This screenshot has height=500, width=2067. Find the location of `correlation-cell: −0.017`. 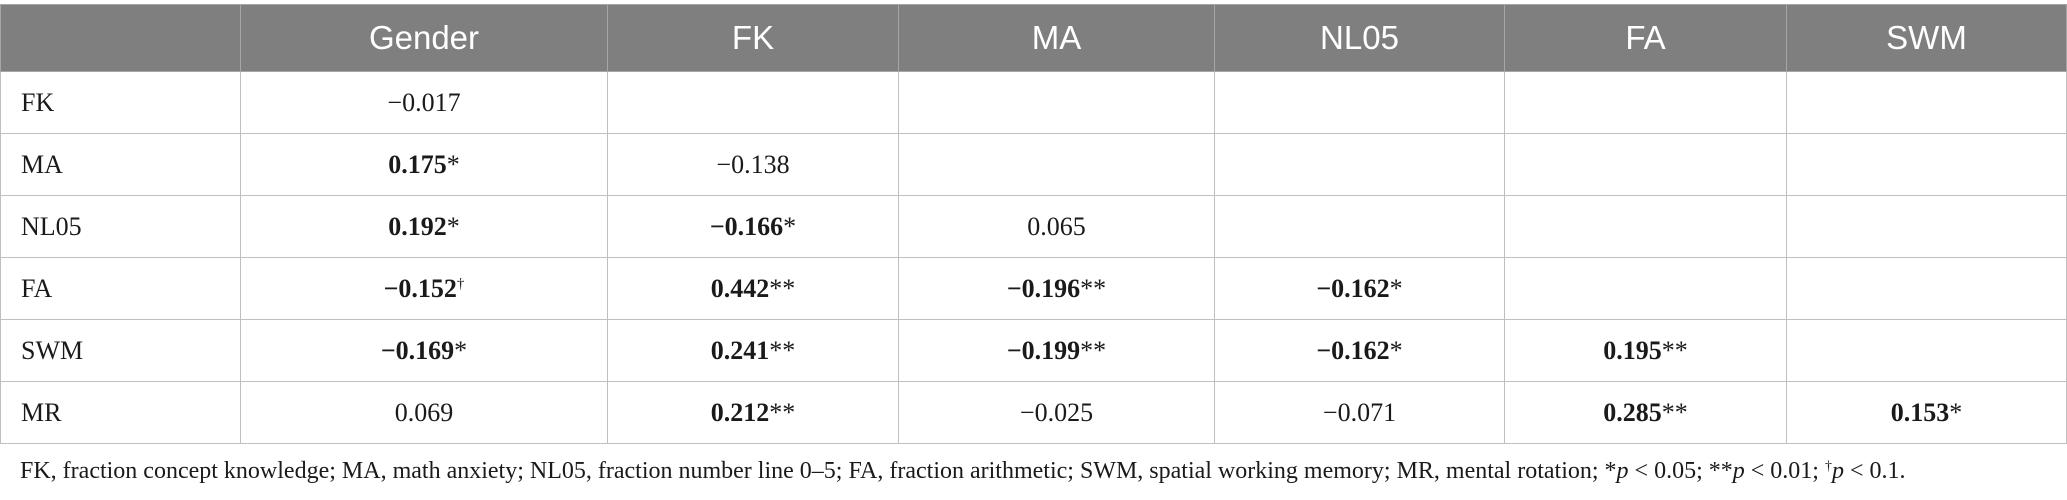

correlation-cell: −0.017 is located at coordinates (424, 102).